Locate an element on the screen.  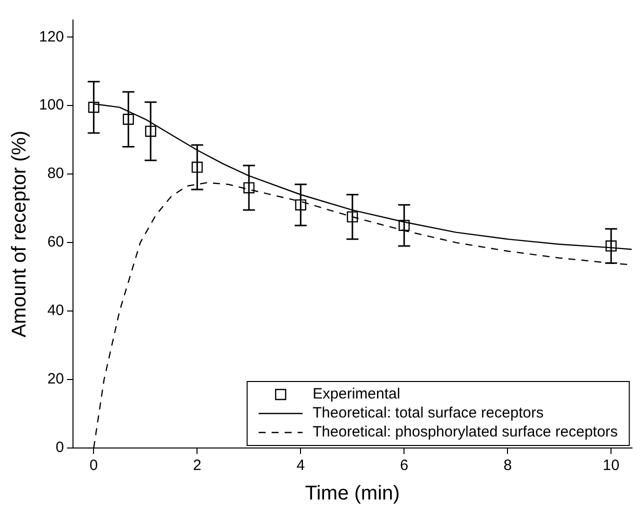
x-tick-label: 4 is located at coordinates (300, 465).